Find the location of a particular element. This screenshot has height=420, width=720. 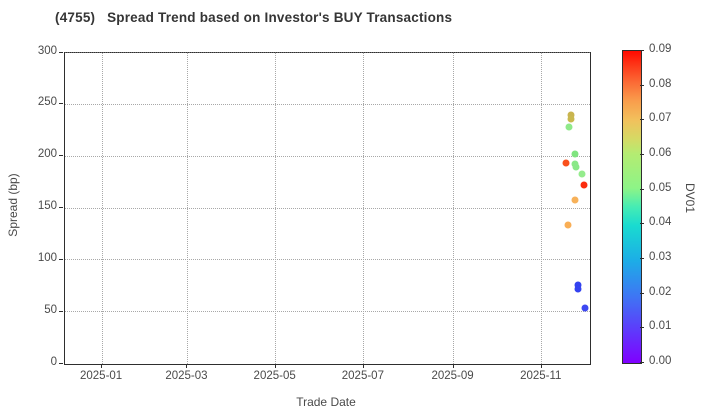

y-tick-label: 0 is located at coordinates (53, 361).